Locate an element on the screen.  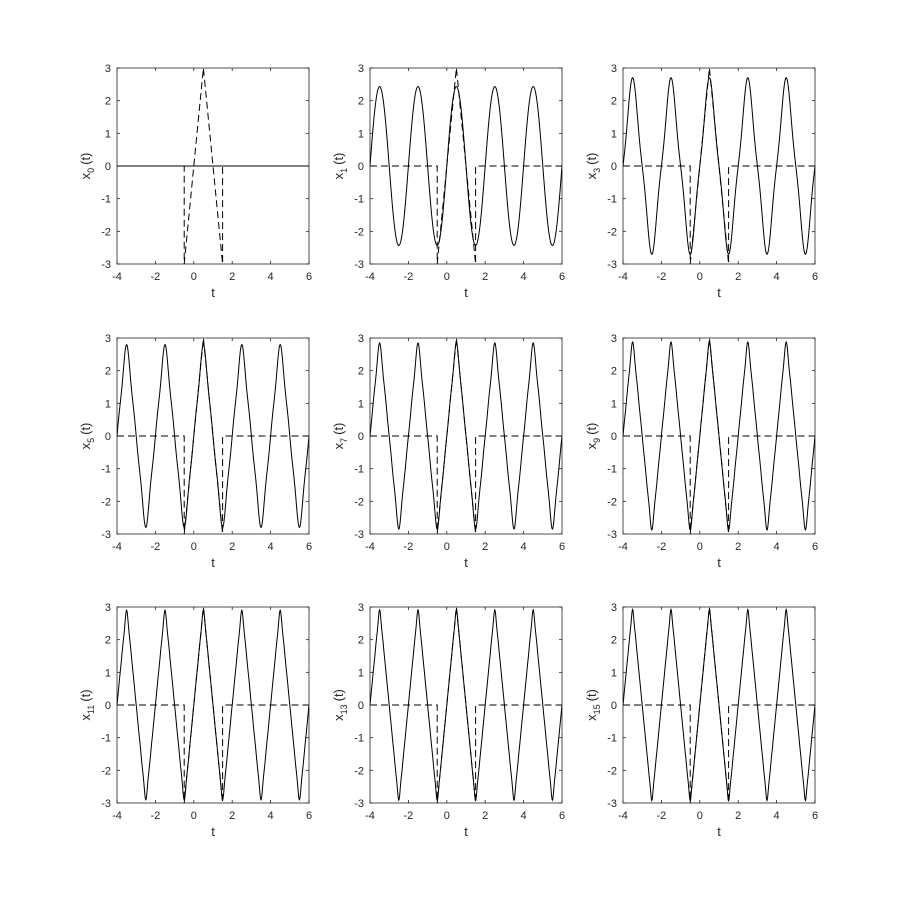
y-label-subscript: 15 is located at coordinates (597, 709).